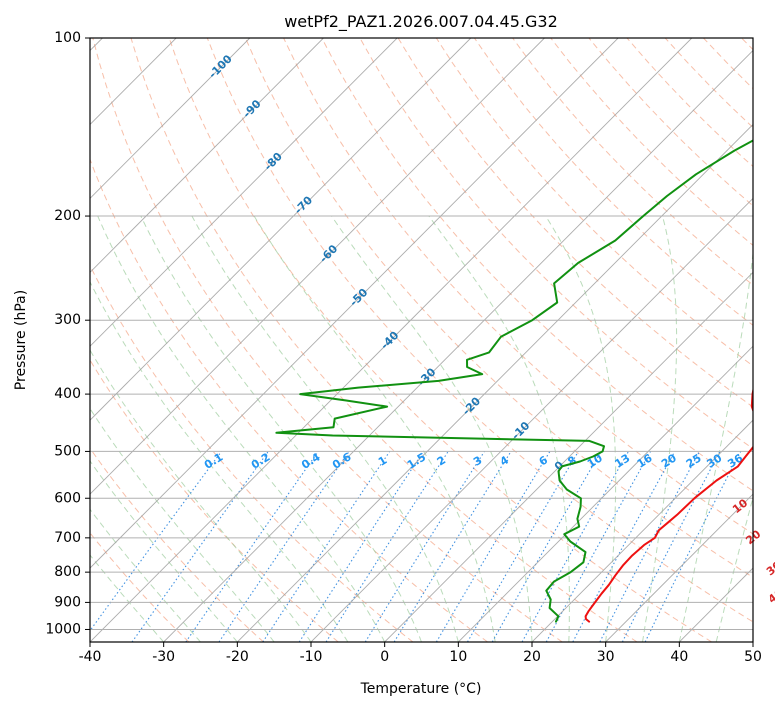 This screenshot has height=712, width=775. Describe the element at coordinates (669, 460) in the screenshot. I see `mixing-ratio-label: 20` at that location.